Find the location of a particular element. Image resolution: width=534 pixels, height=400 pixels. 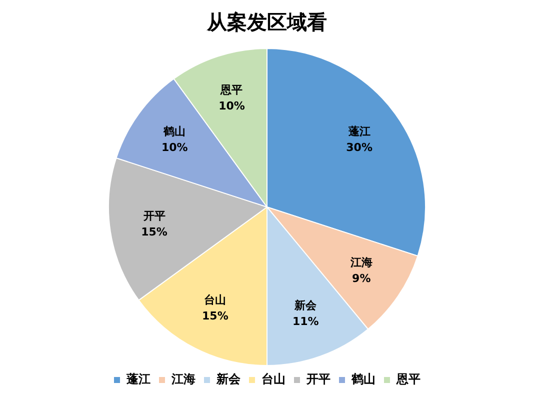

chart-title: 从案发区域看 is located at coordinates (266, 22).